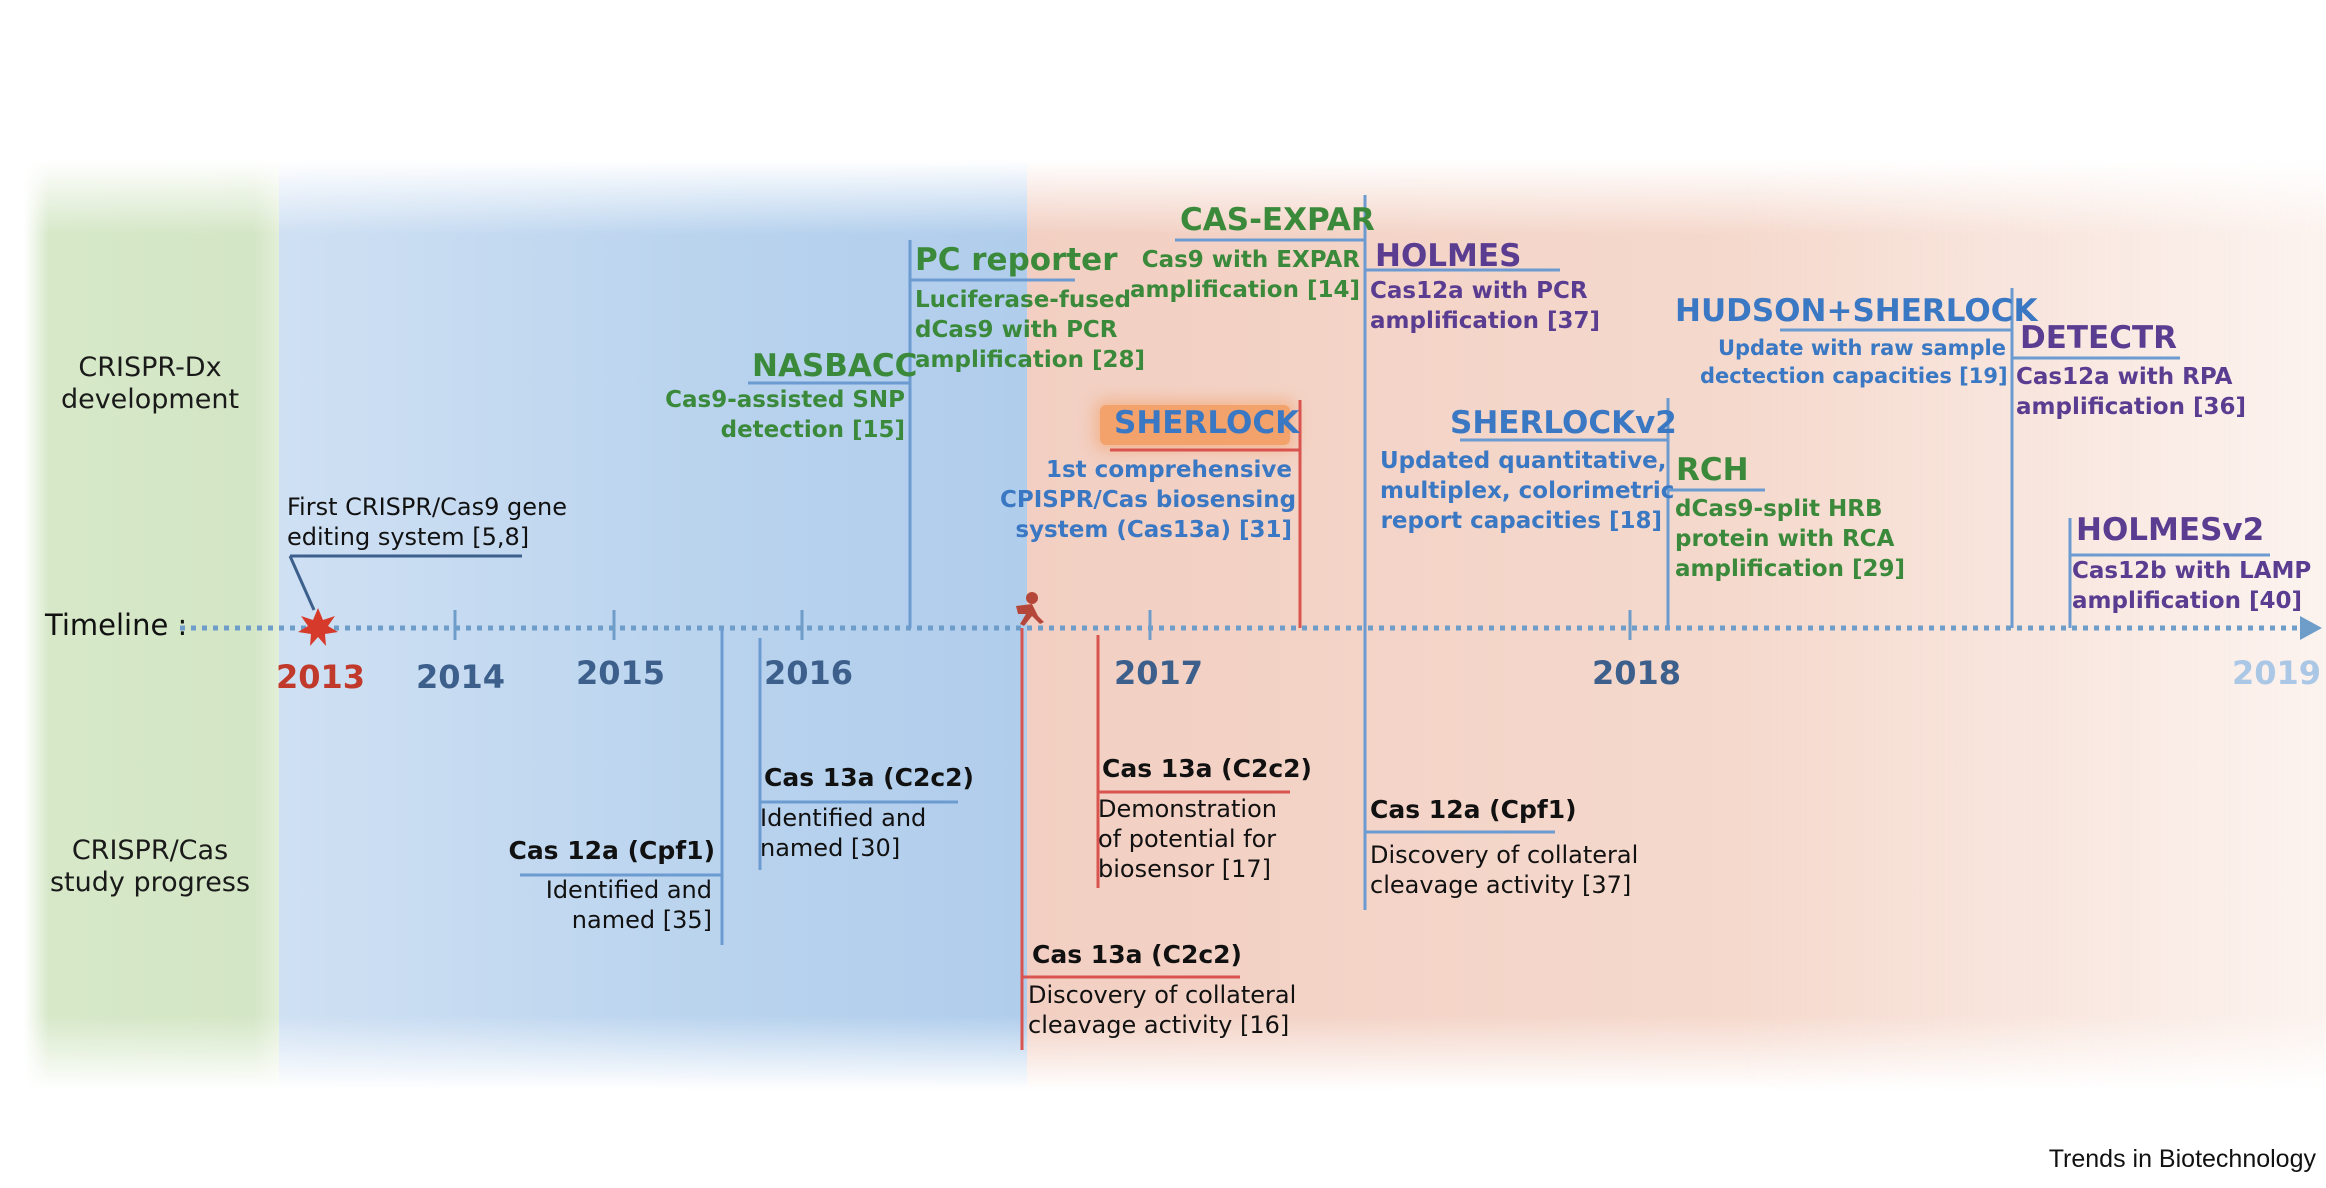 The height and width of the screenshot is (1188, 2326). Describe the element at coordinates (809, 673) in the screenshot. I see `year-2016: 2016` at that location.